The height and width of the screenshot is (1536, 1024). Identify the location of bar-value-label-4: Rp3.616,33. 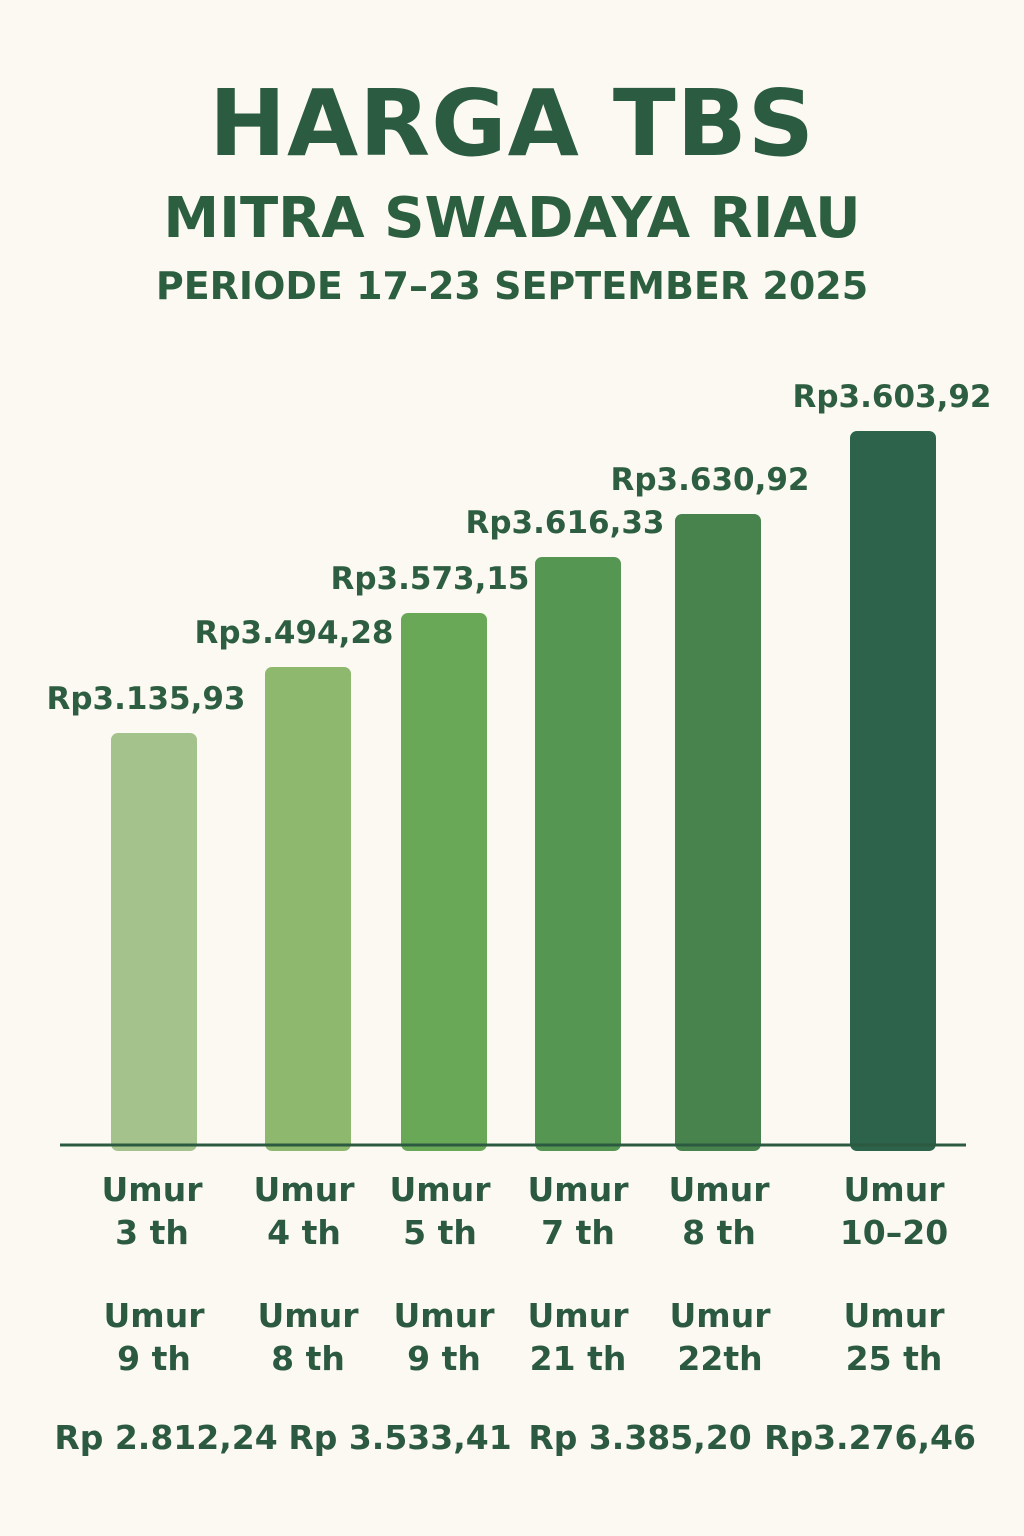
(564, 523).